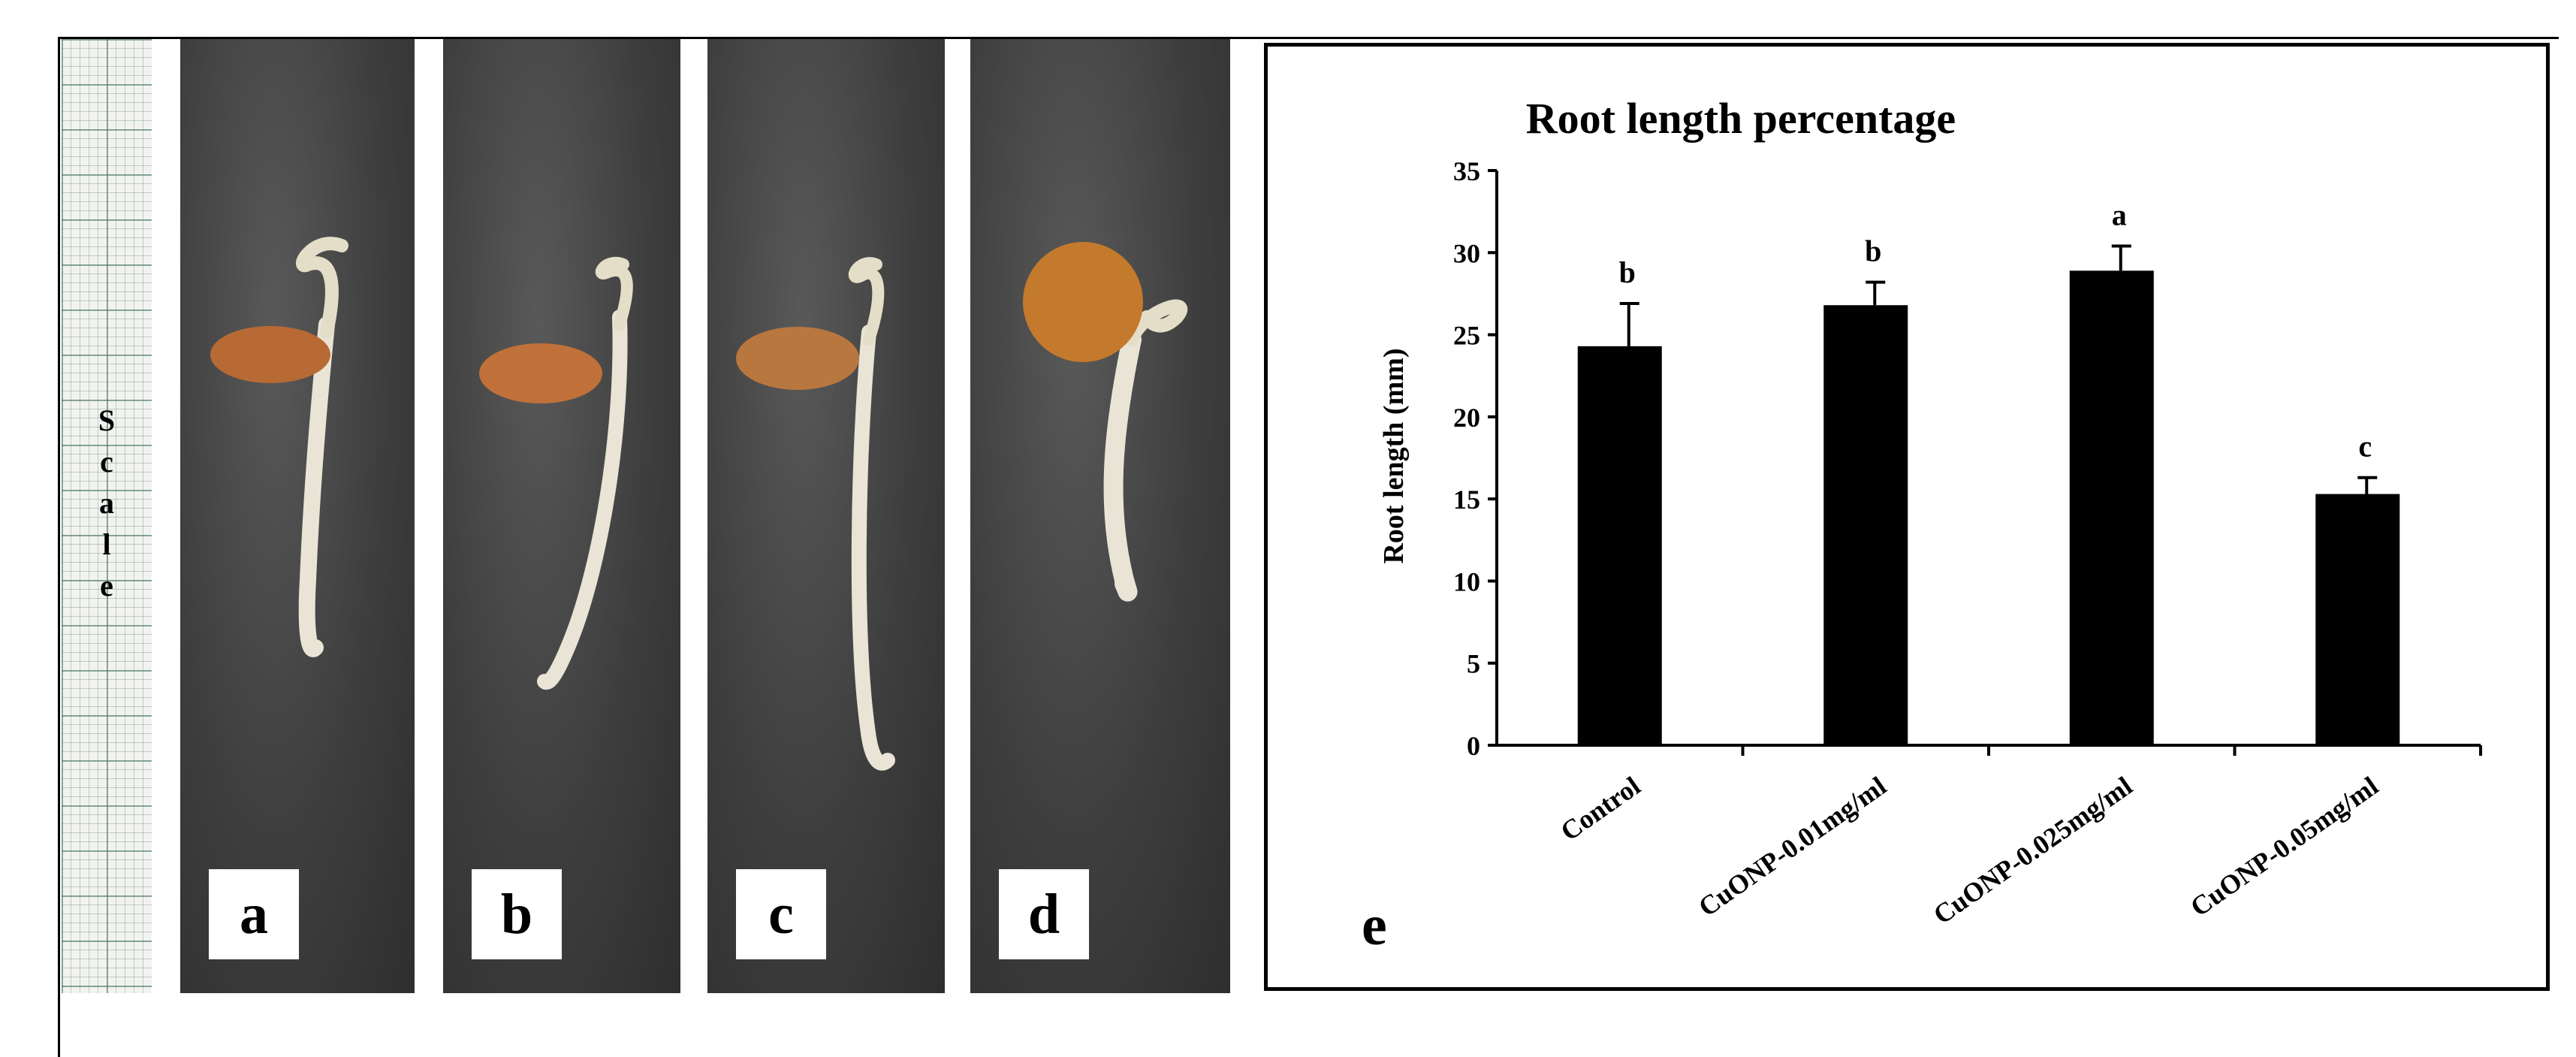 This screenshot has height=1057, width=2576. I want to click on figure-left-rule, so click(59, 547).